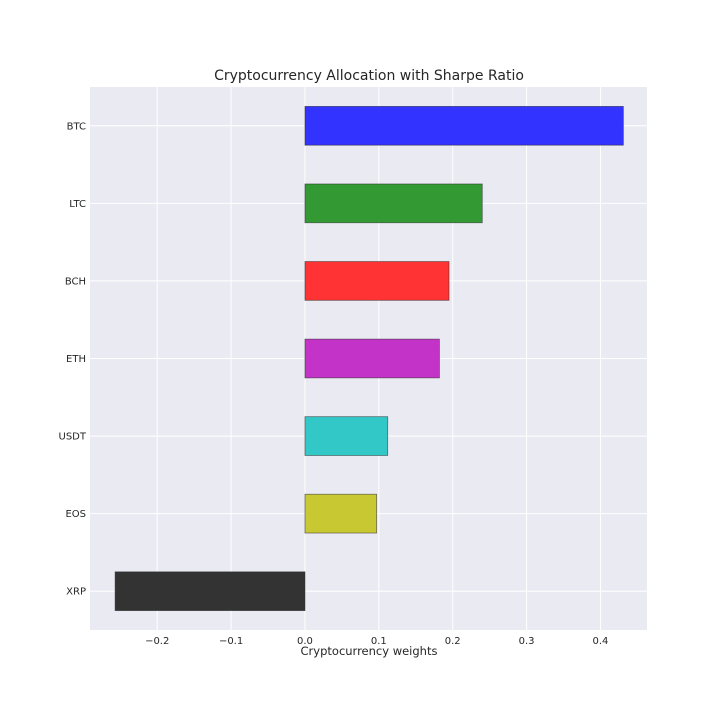 The width and height of the screenshot is (720, 724). I want to click on x-axis-label: Cryptocurrency weights, so click(369, 651).